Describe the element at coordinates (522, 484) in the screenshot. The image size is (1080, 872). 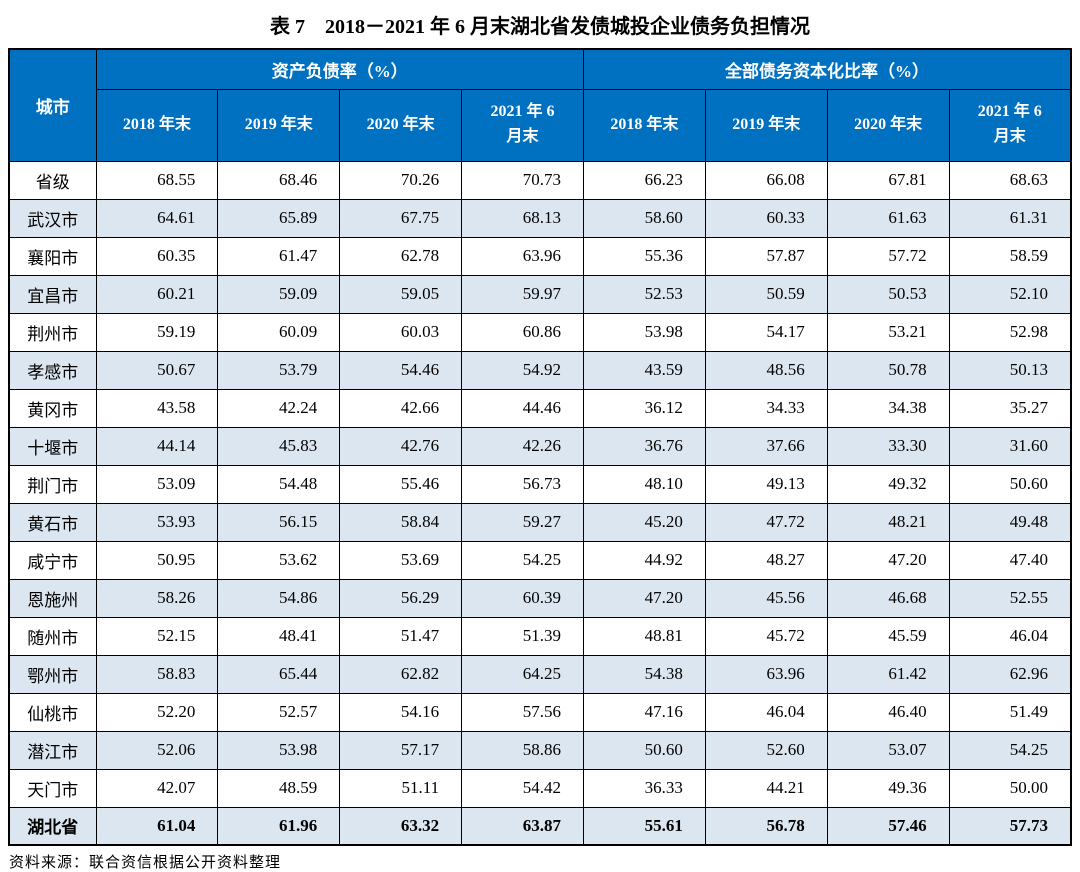
I see `value-cell: 56.73` at that location.